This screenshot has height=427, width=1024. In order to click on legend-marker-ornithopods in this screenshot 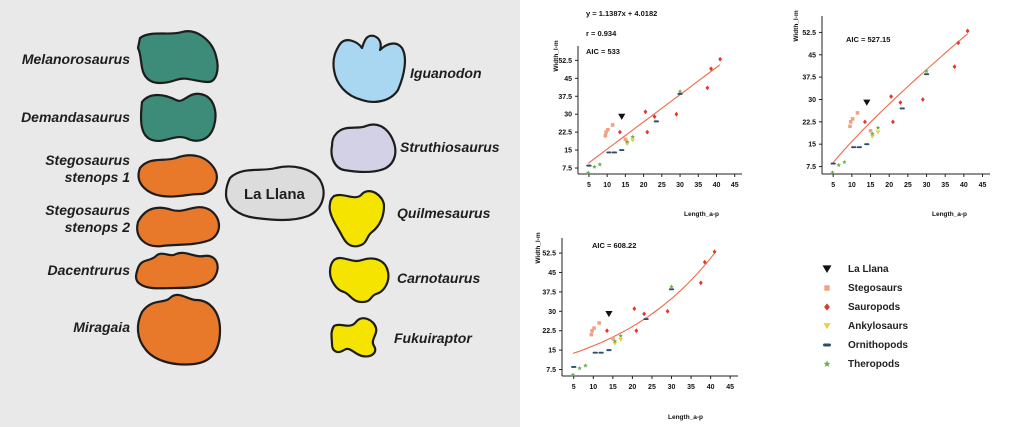, I will do `click(827, 345)`.